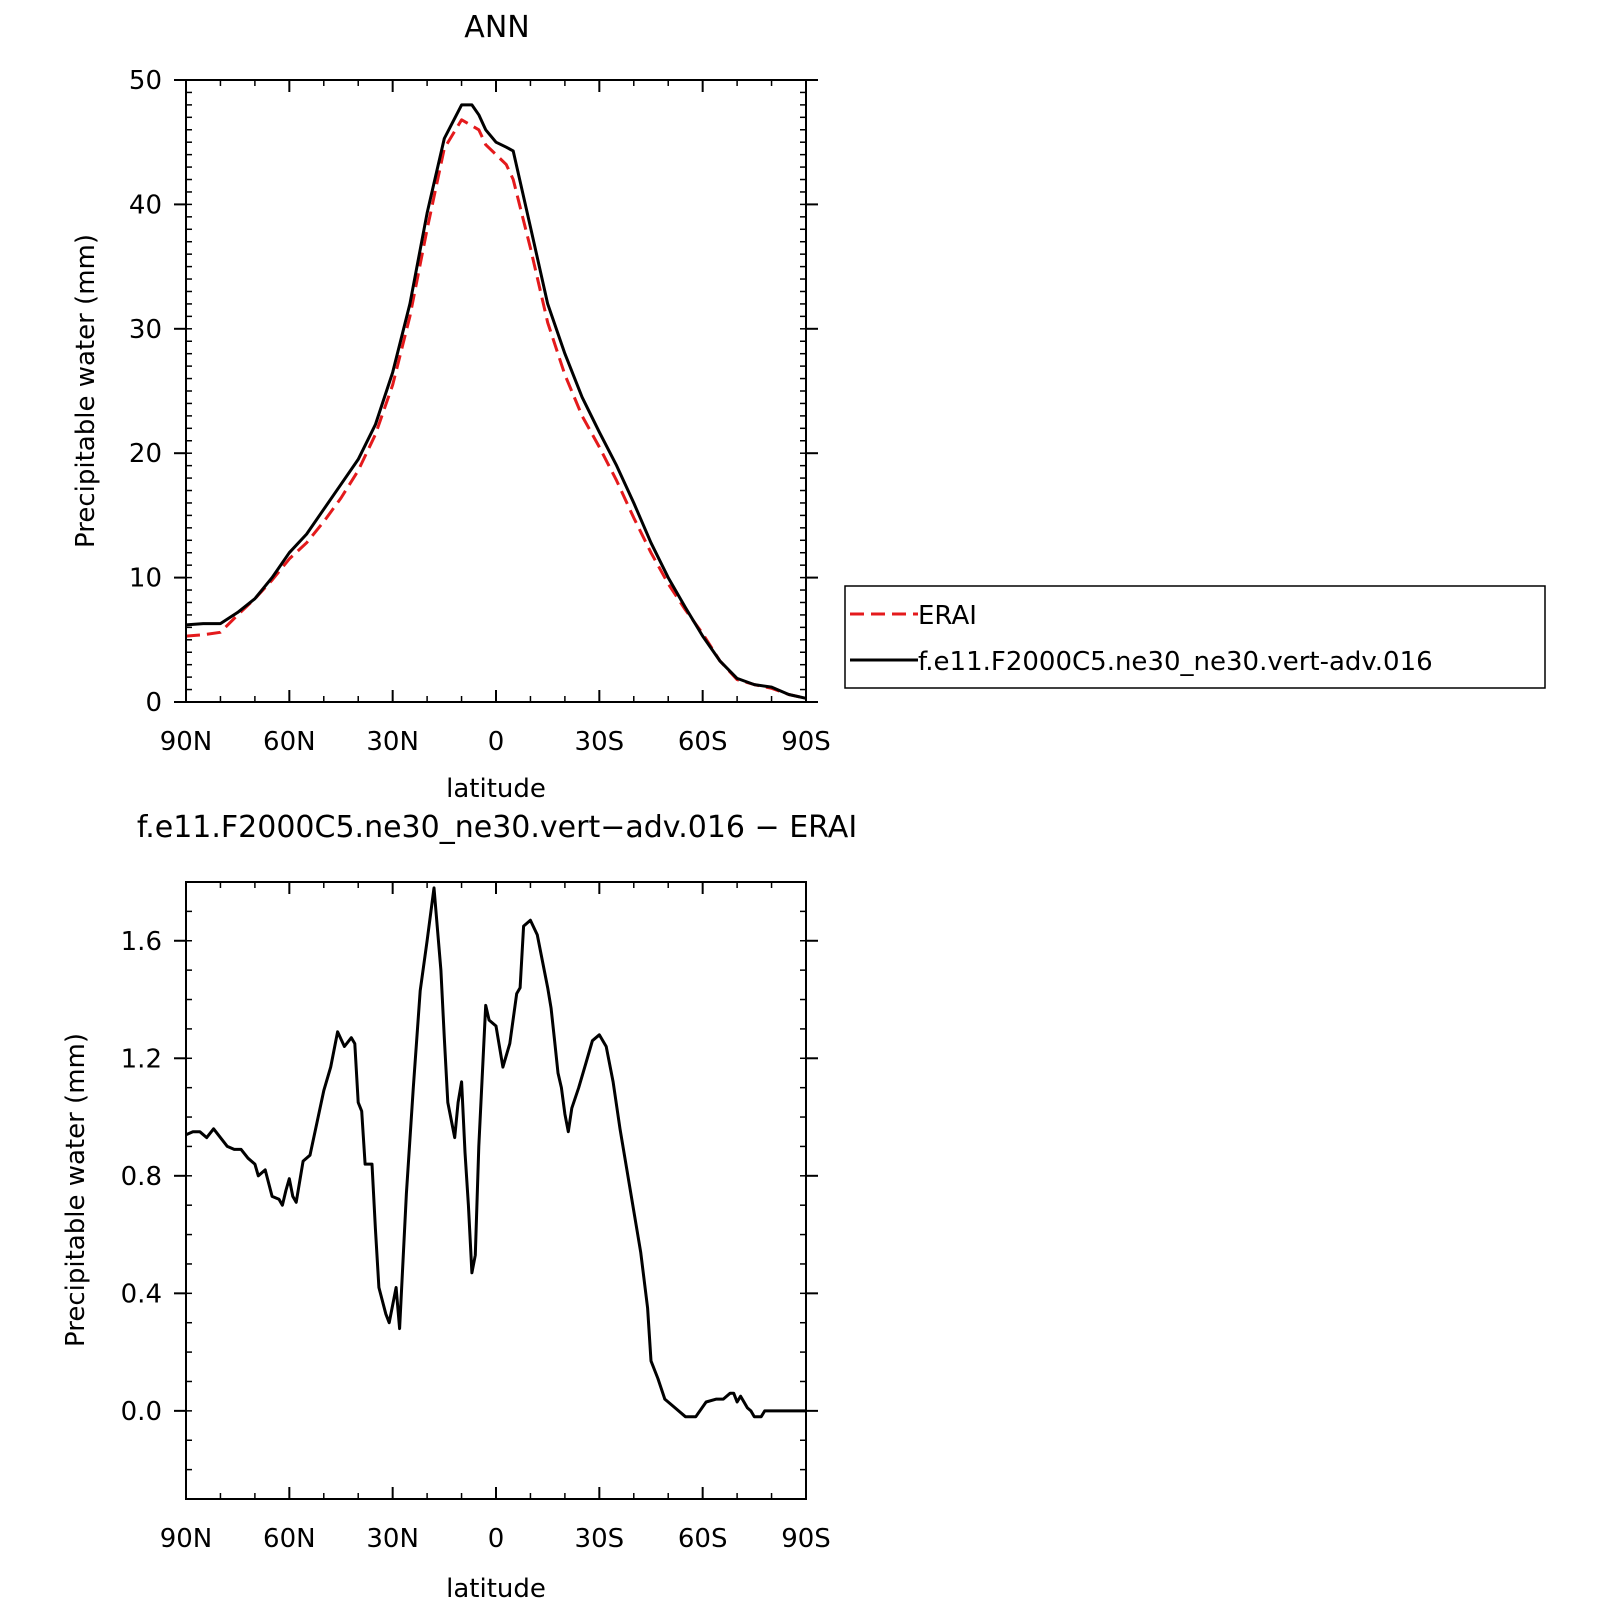 Image resolution: width=1605 pixels, height=1603 pixels. What do you see at coordinates (947, 616) in the screenshot?
I see `legend-label-erai: ERAI` at bounding box center [947, 616].